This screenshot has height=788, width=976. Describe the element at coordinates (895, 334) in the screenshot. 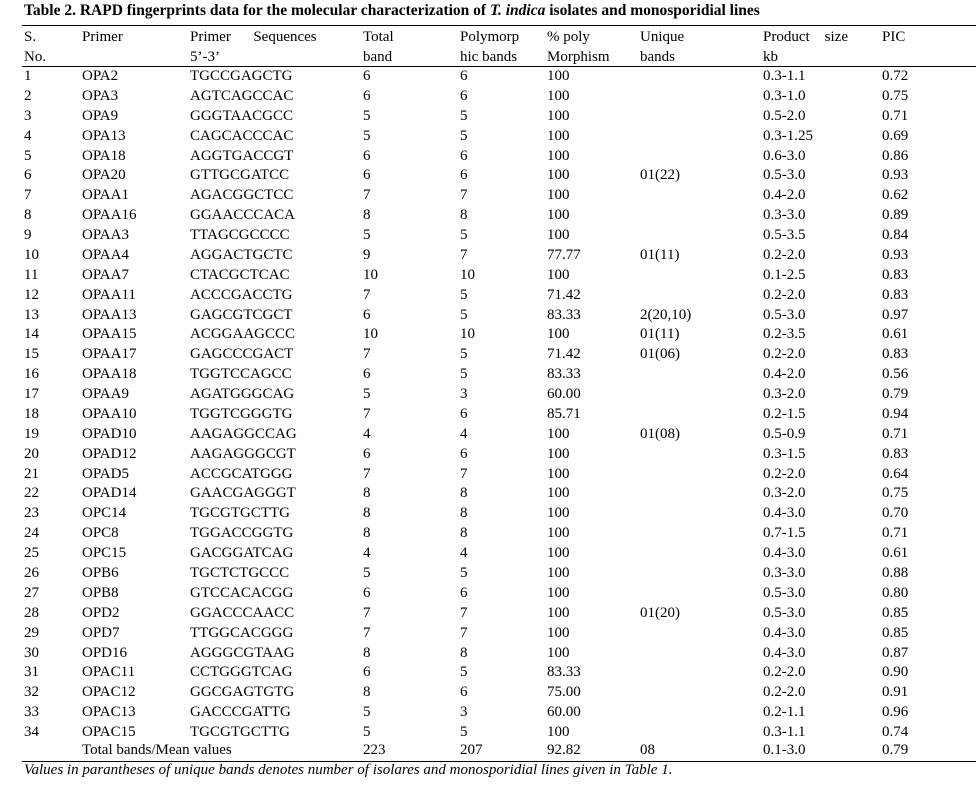

I see `cell-pic: 0.61` at that location.